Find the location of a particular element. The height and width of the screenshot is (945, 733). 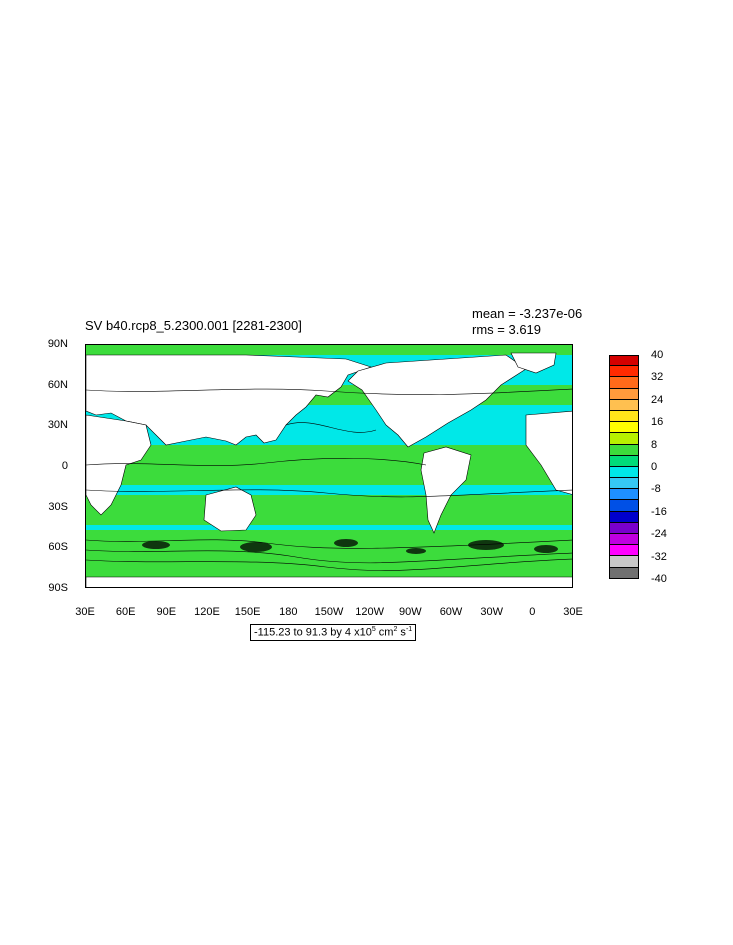

range-exp3: -1 is located at coordinates (409, 629).